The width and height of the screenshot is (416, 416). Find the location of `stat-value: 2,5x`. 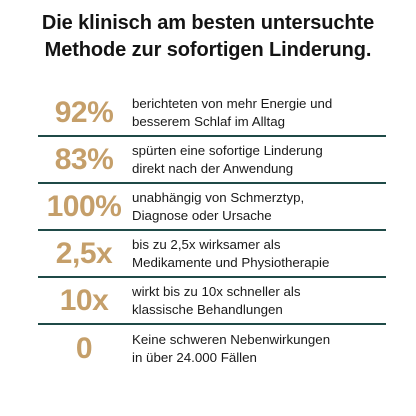

stat-value: 2,5x is located at coordinates (84, 253).